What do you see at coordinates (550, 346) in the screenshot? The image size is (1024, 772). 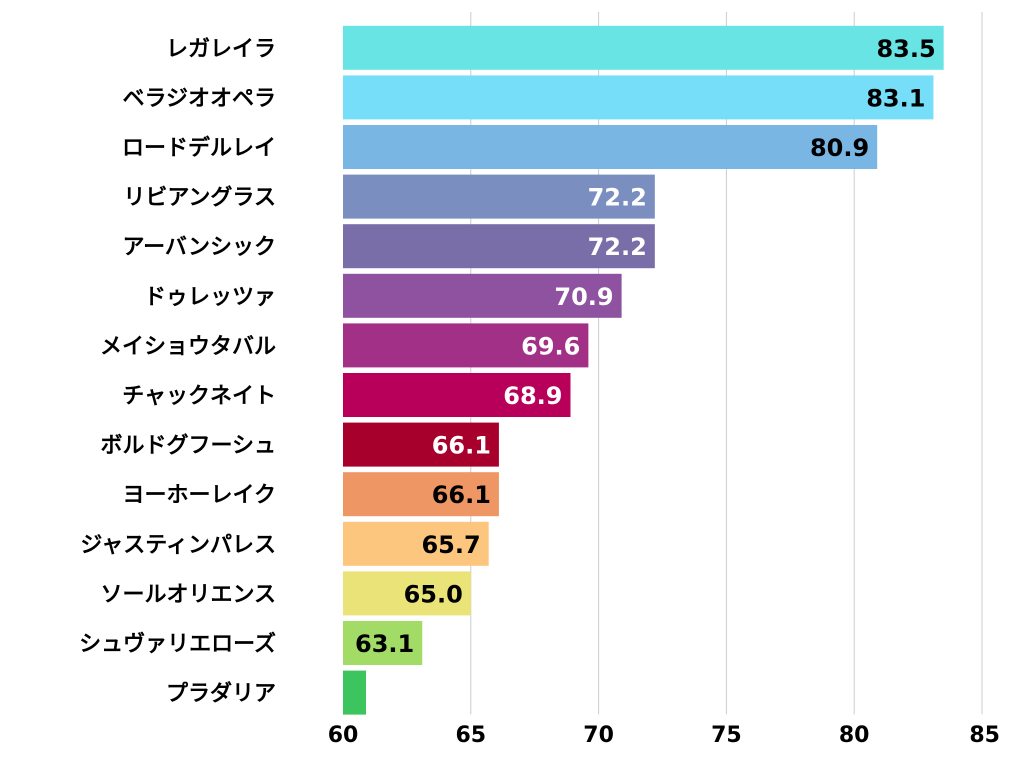 I see `value-label: 69.6` at bounding box center [550, 346].